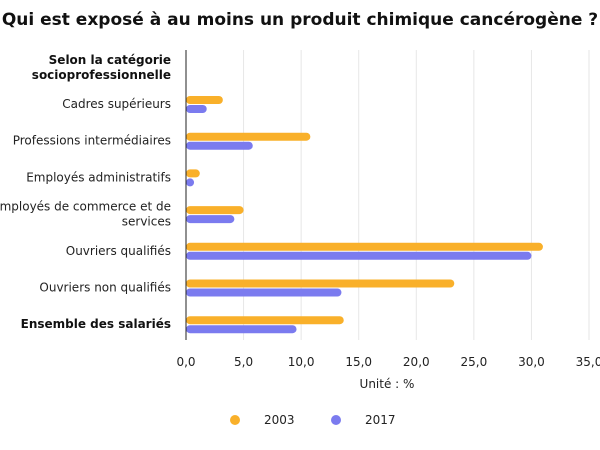  I want to click on x-tick-label: 30,0, so click(531, 362).